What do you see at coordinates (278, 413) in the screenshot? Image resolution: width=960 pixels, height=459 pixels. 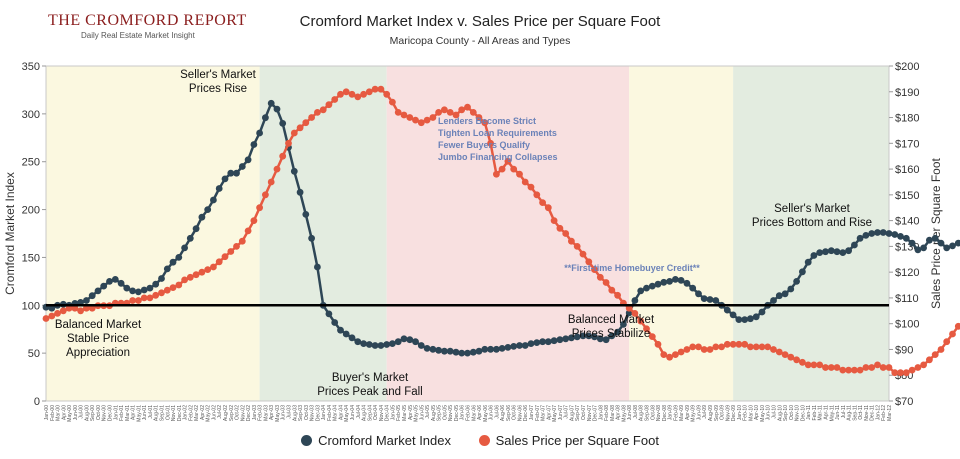 I see `x-tick-label: May-03` at bounding box center [278, 413].